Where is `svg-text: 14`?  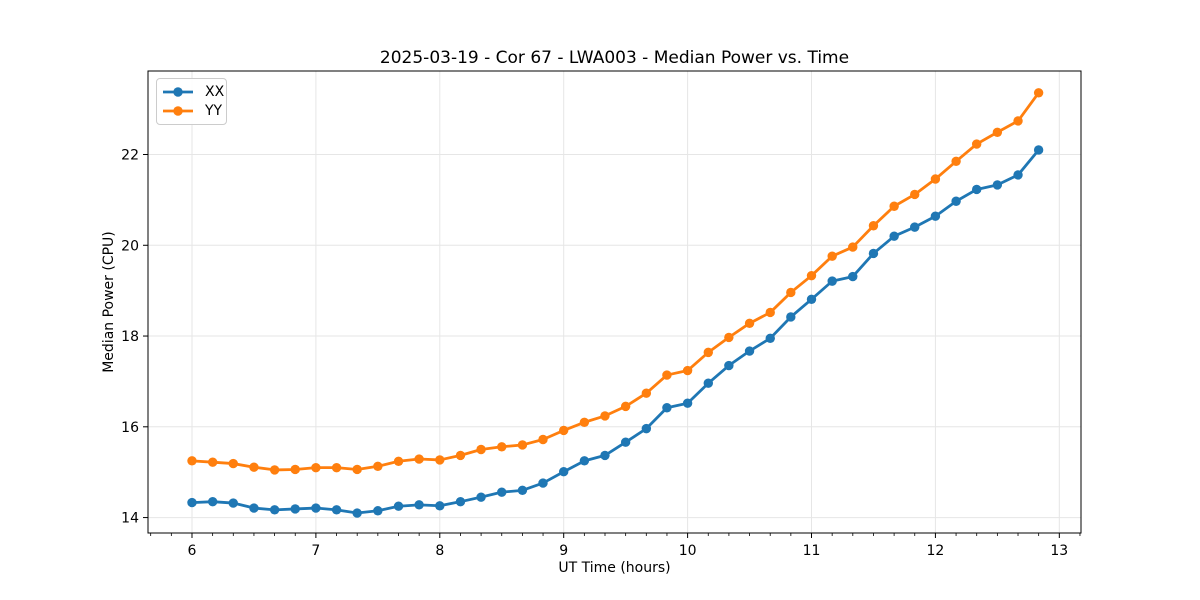
svg-text: 14 is located at coordinates (130, 519).